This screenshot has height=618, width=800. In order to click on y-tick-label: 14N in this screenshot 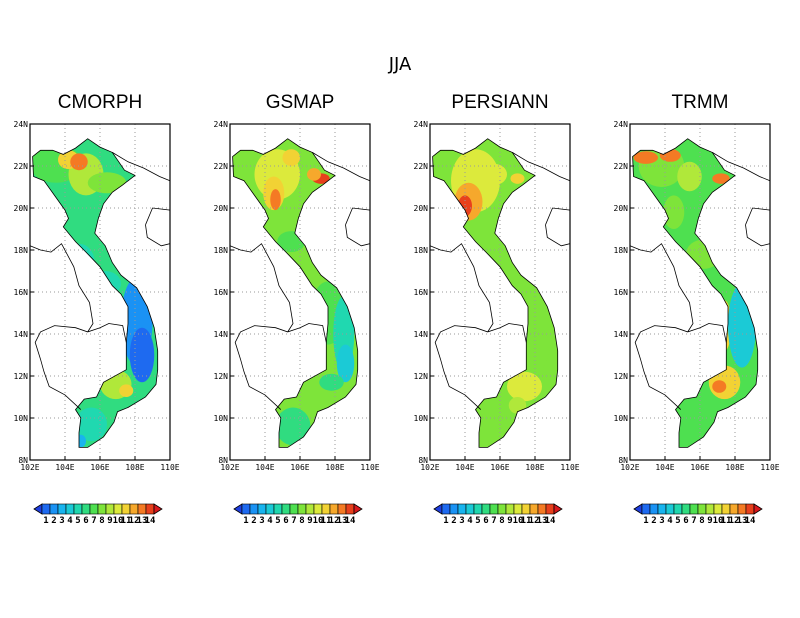, I will do `click(421, 334)`.